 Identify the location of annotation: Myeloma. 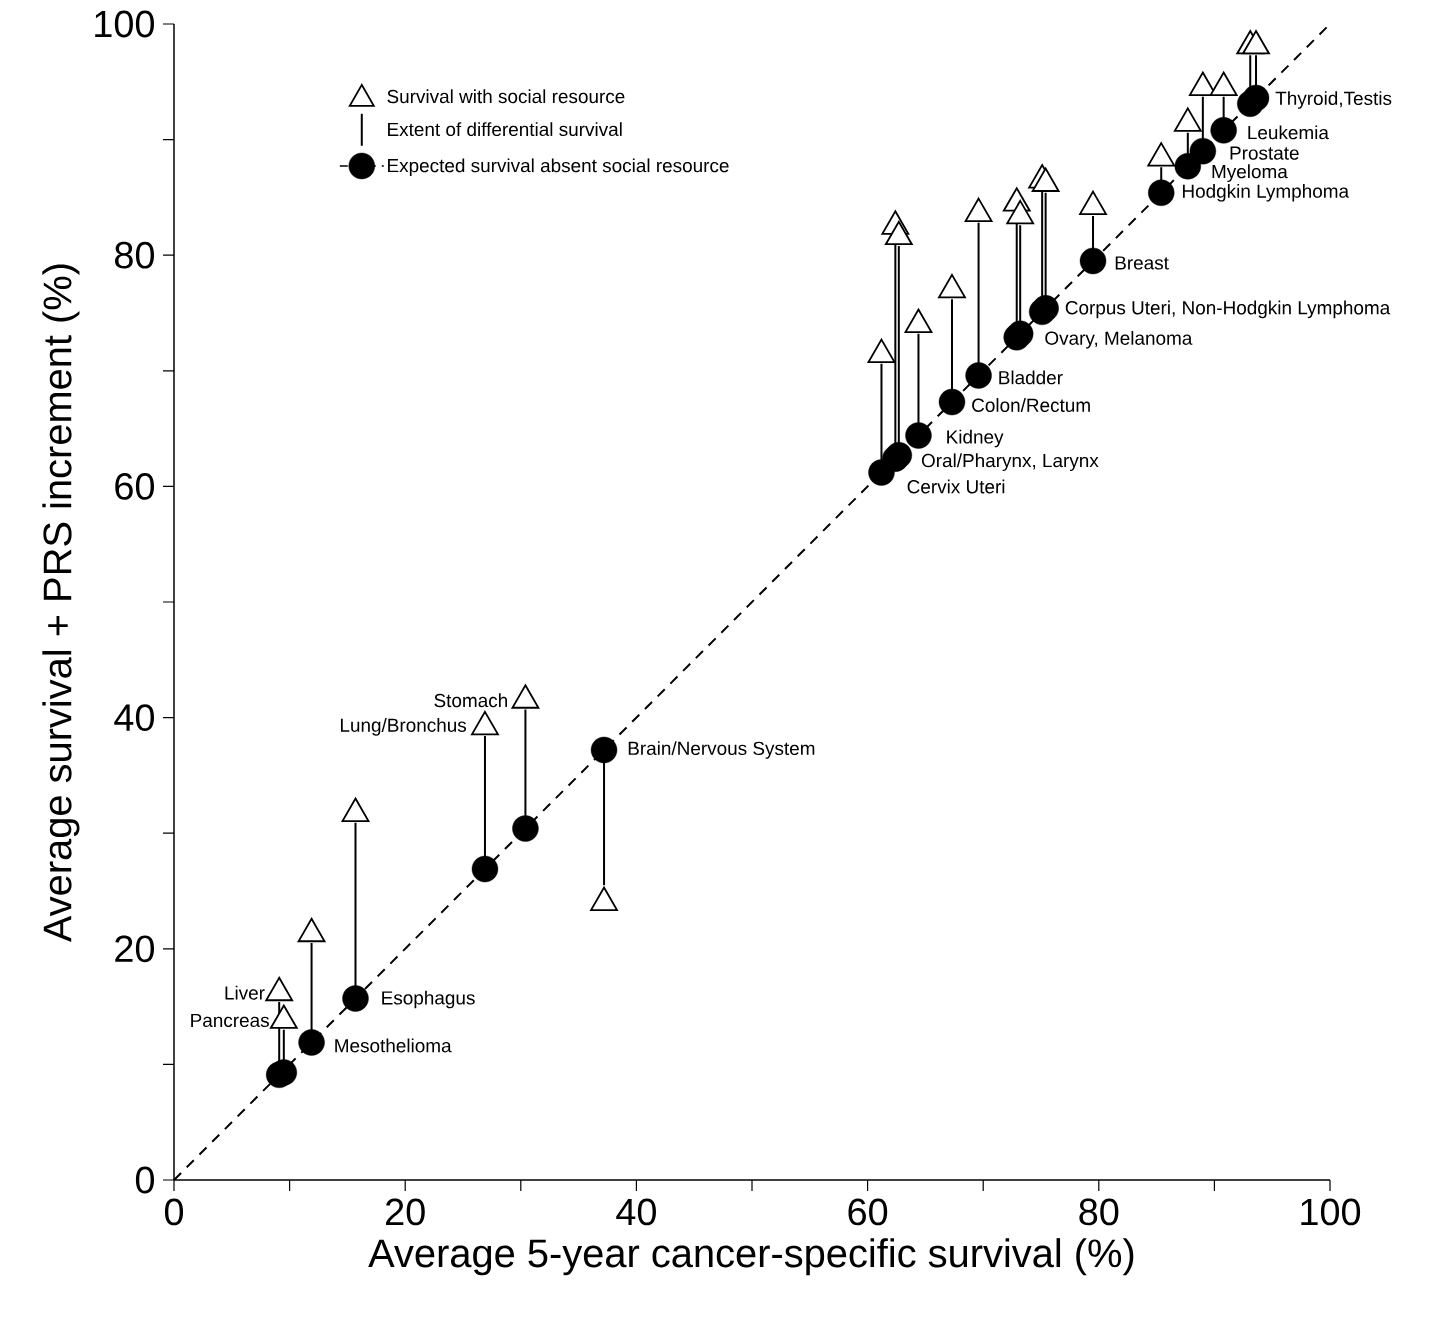
(1250, 173).